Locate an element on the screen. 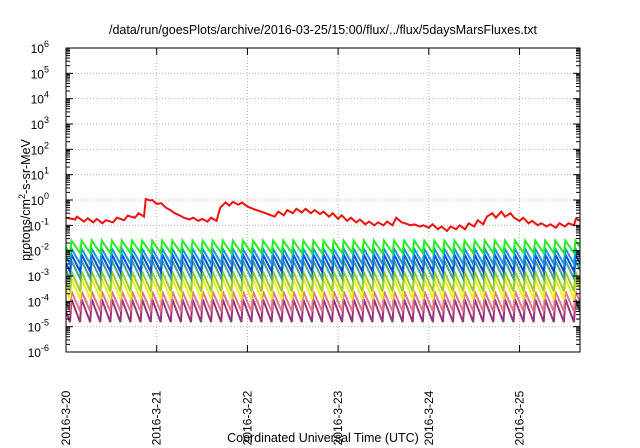 The height and width of the screenshot is (448, 640). y-axis-label: protons/cm2-s-sr-MeV is located at coordinates (25, 199).